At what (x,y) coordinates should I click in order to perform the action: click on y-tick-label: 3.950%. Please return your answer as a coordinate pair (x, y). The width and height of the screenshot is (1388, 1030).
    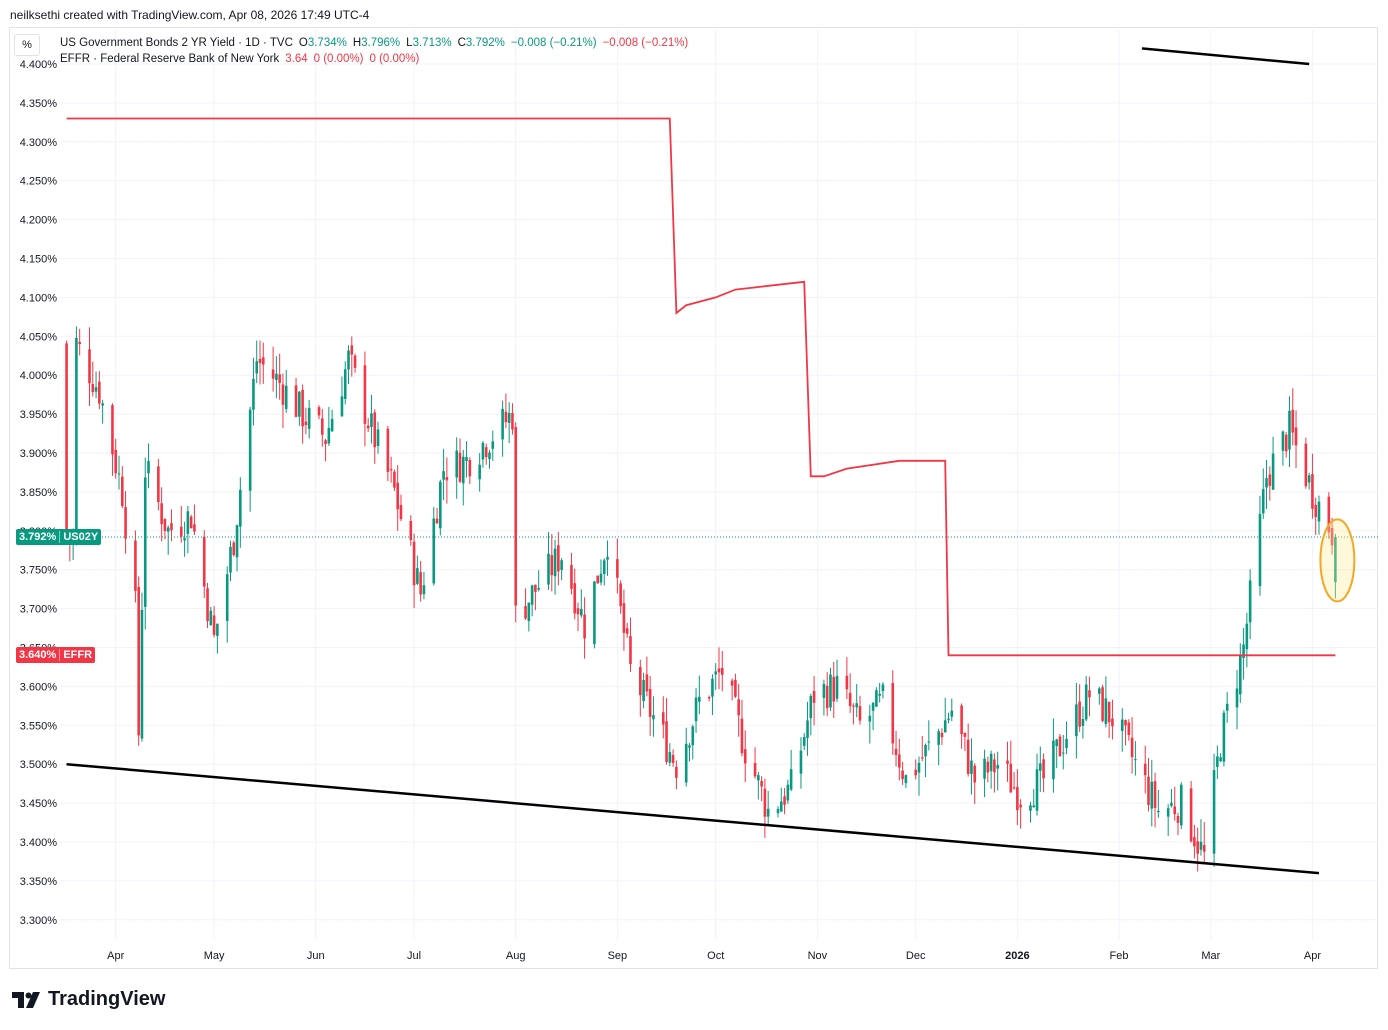
    Looking at the image, I should click on (39, 415).